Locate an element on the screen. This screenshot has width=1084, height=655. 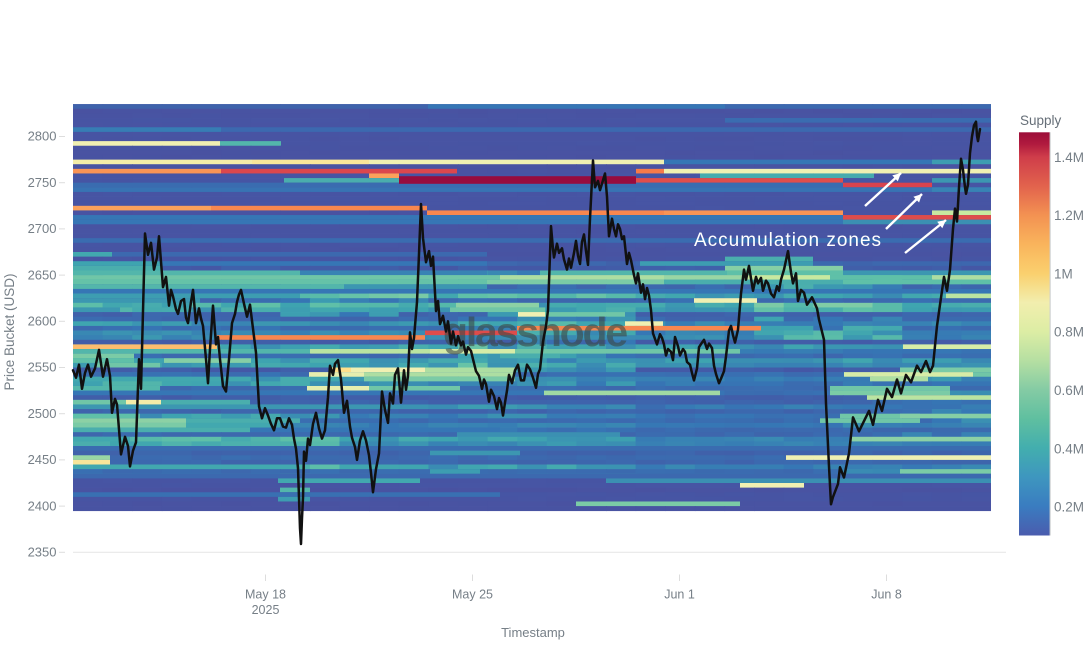
svg-text: May 18 is located at coordinates (265, 595).